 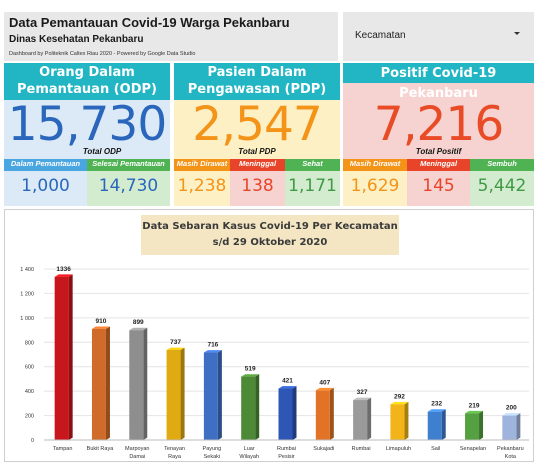 I want to click on positif-meninggal-value: 145, so click(x=438, y=186).